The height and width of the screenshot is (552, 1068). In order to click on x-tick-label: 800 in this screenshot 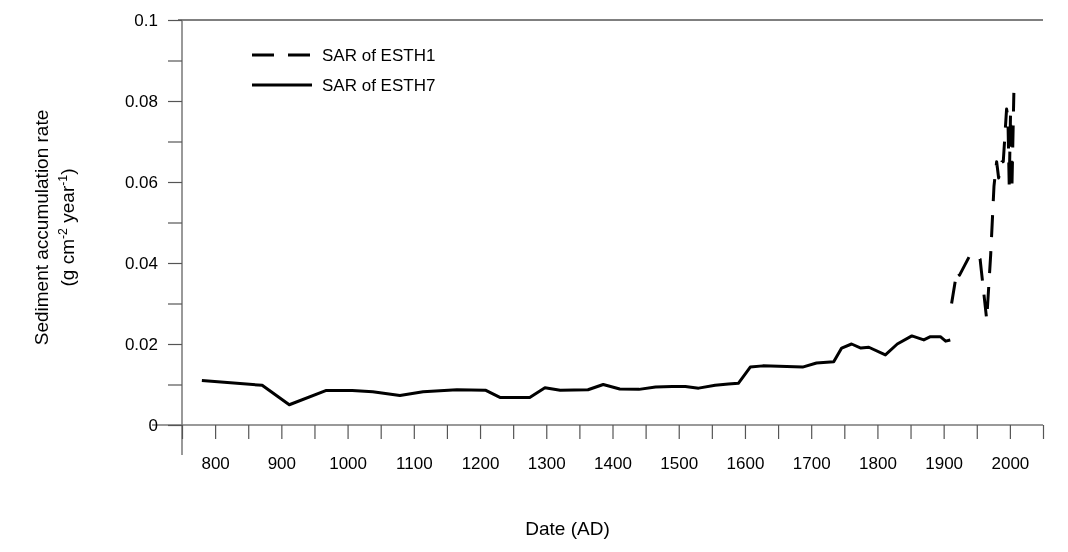, I will do `click(215, 464)`.